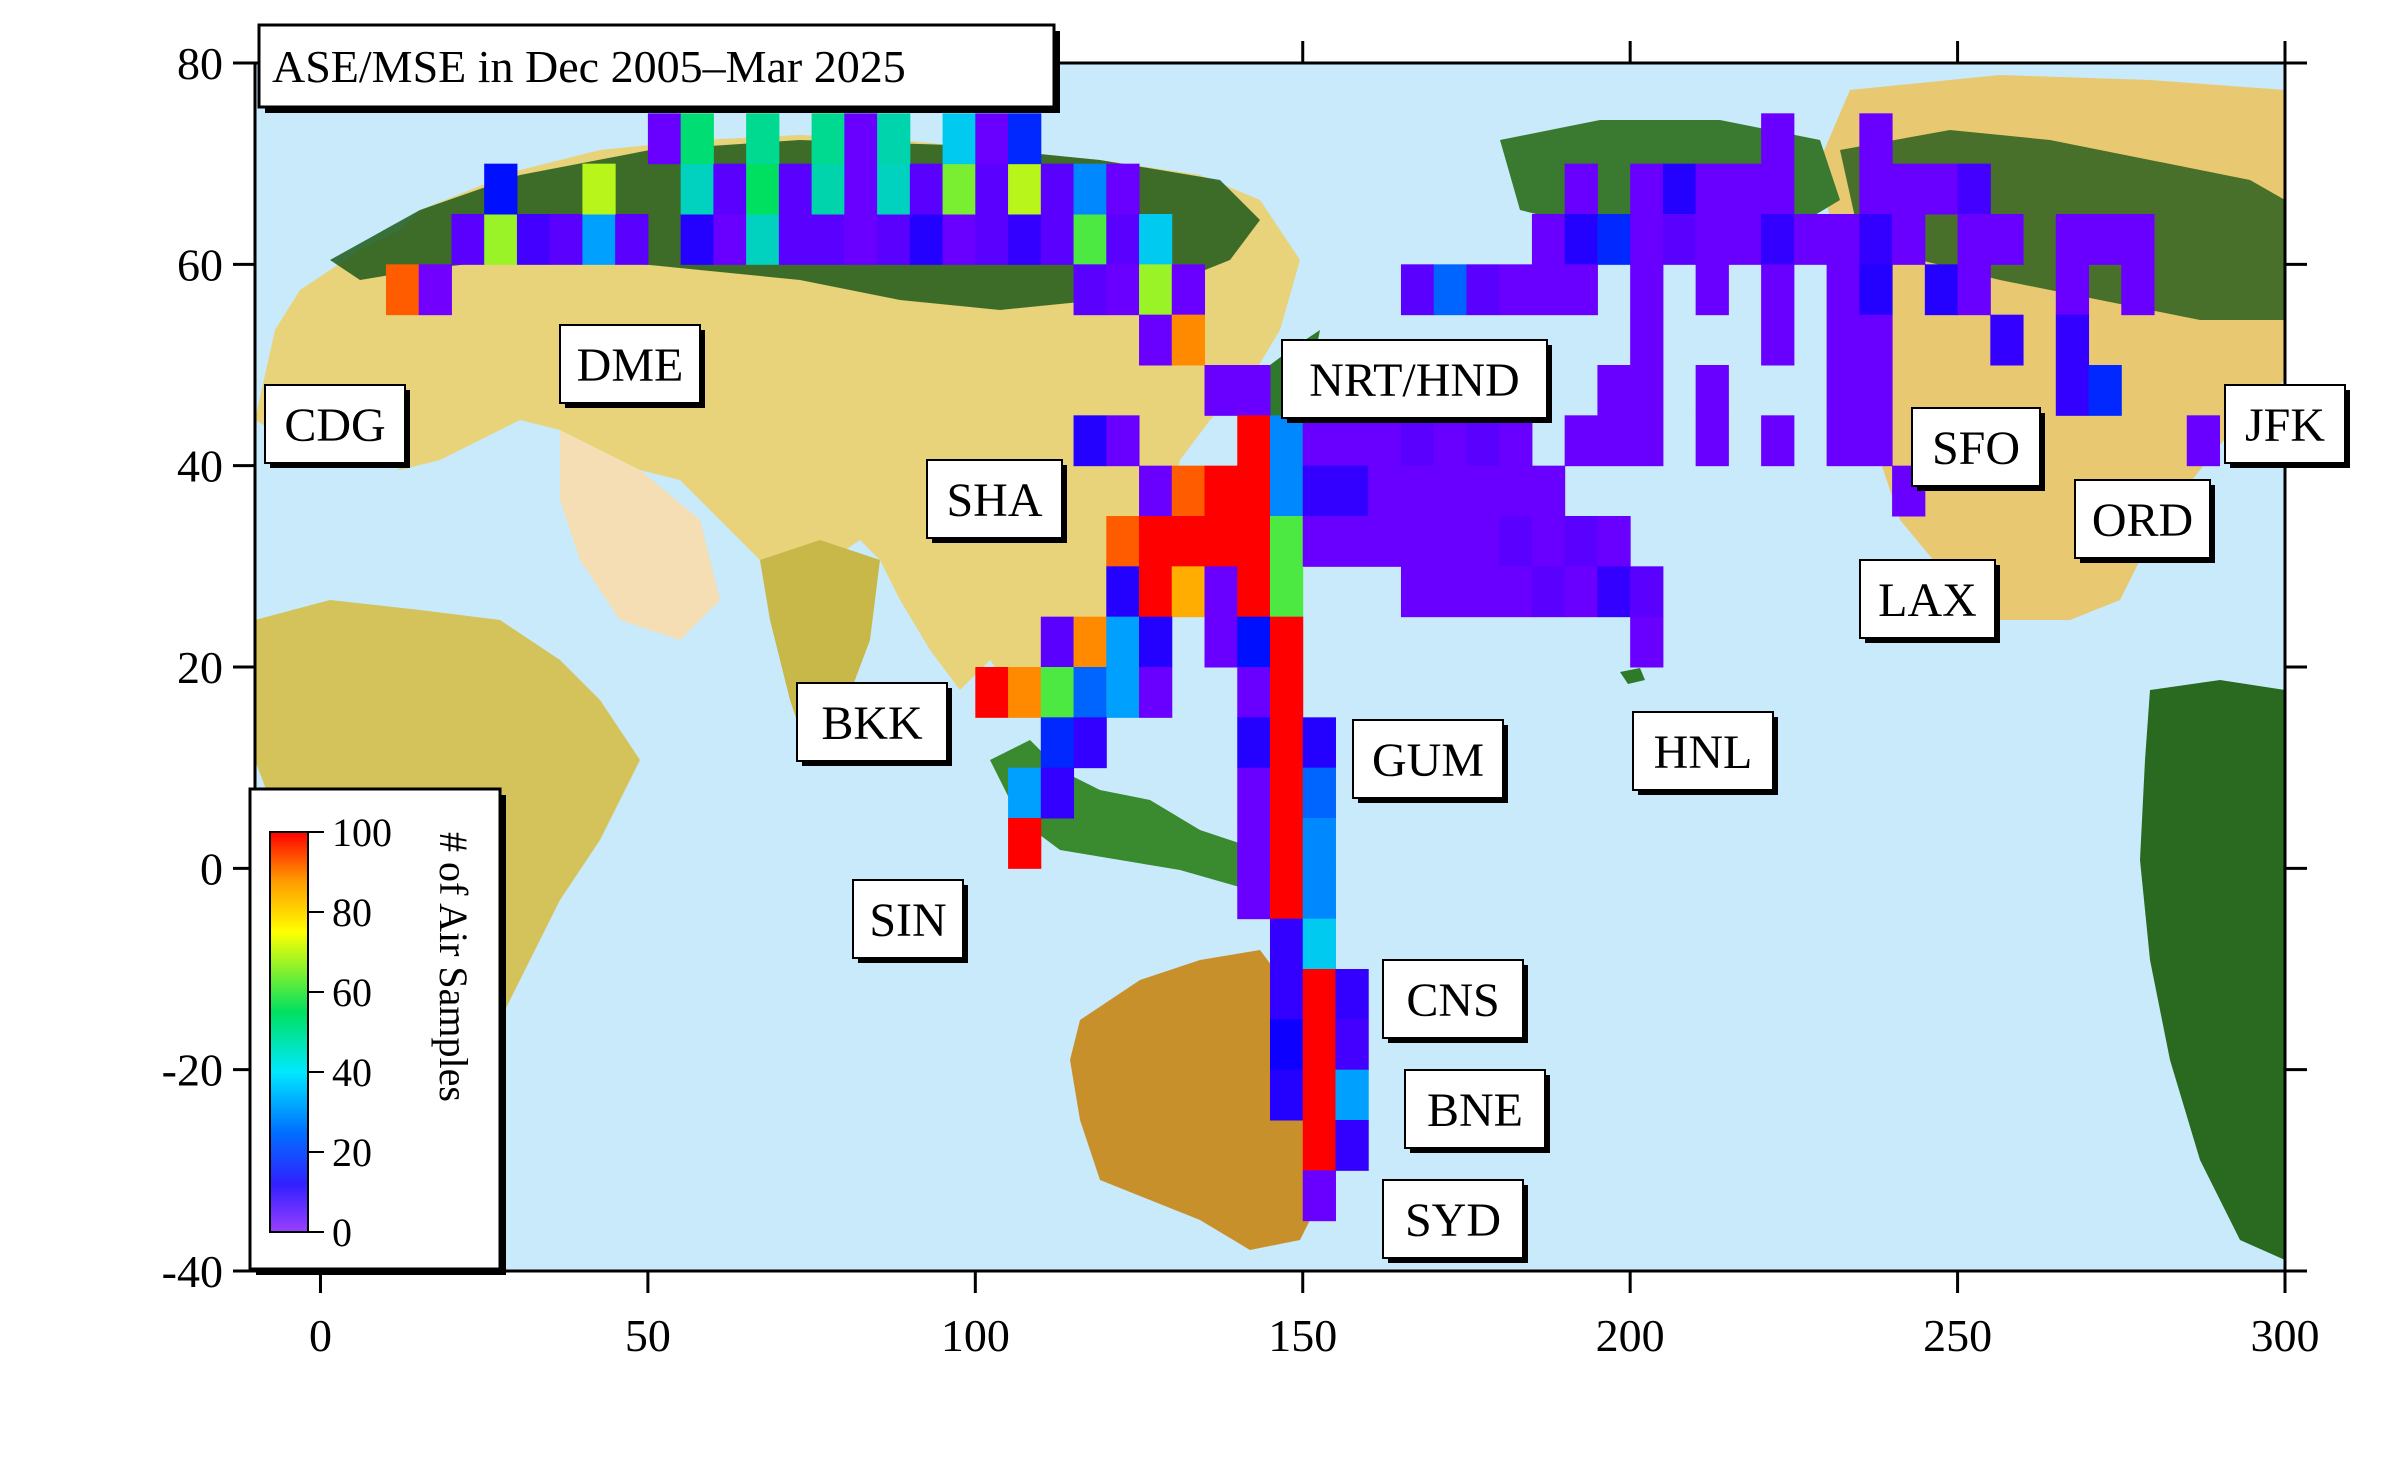 Image resolution: width=2388 pixels, height=1460 pixels. What do you see at coordinates (342, 1232) in the screenshot?
I see `colorbar-tick-label: 0` at bounding box center [342, 1232].